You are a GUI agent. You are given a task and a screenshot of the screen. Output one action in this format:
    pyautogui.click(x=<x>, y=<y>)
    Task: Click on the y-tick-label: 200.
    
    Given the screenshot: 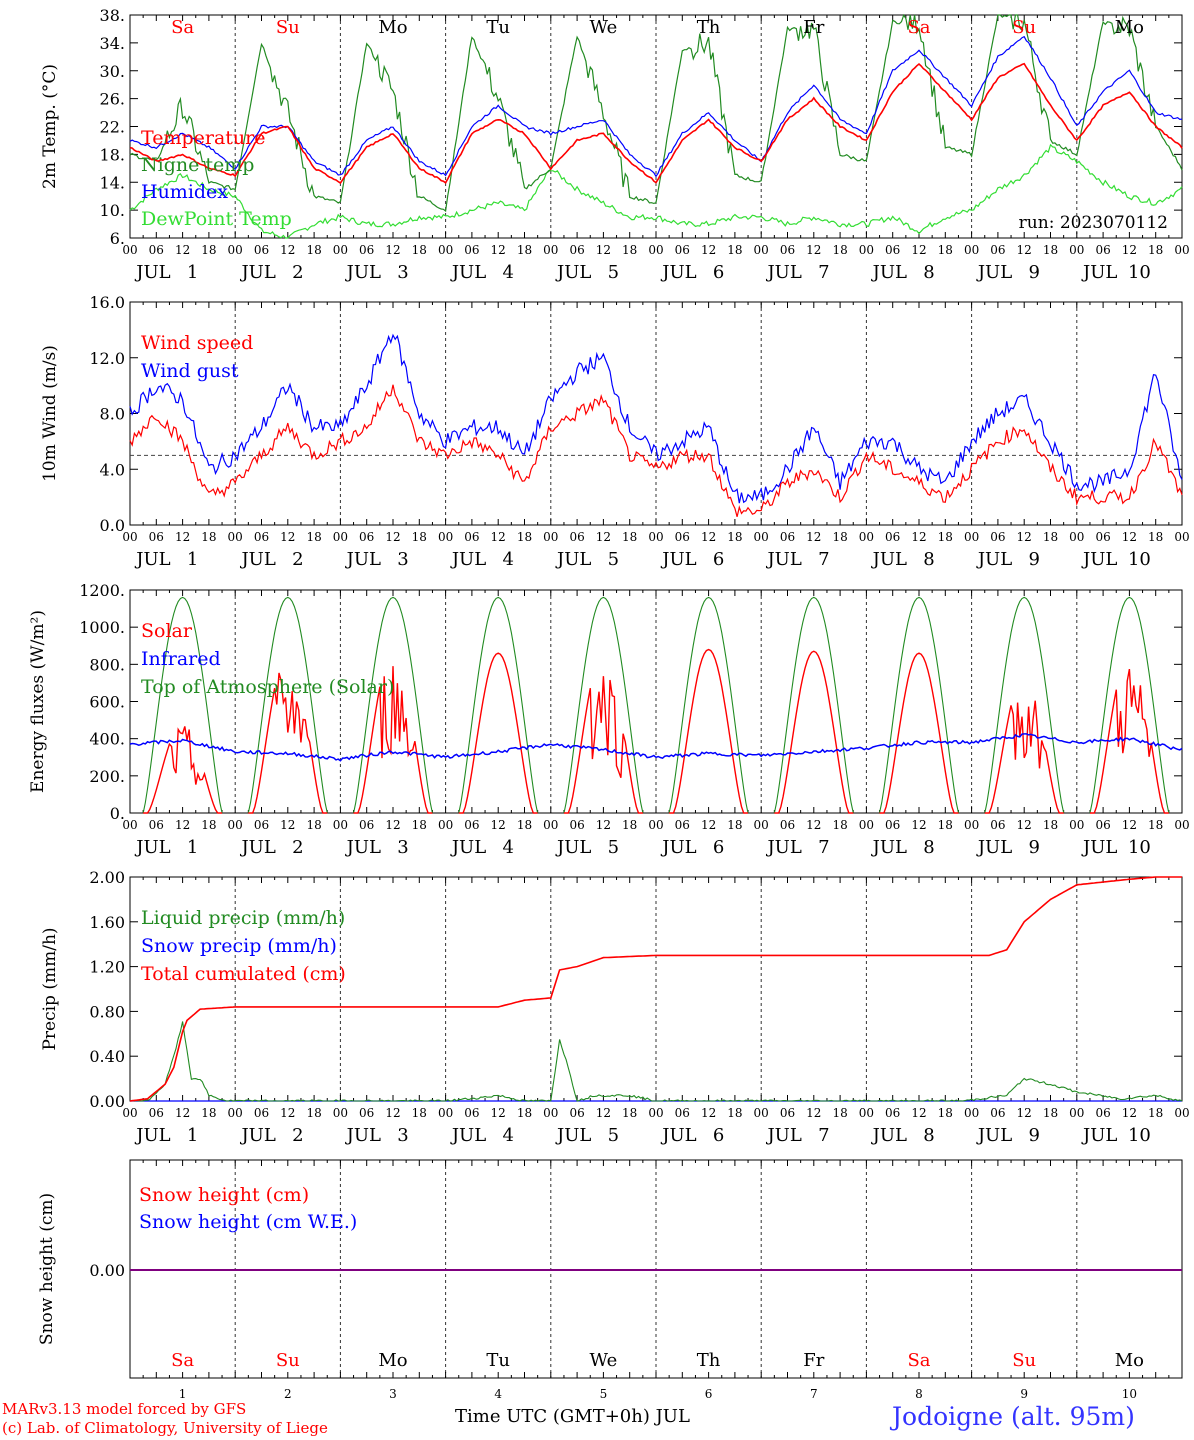 What is the action you would take?
    pyautogui.click(x=107, y=776)
    